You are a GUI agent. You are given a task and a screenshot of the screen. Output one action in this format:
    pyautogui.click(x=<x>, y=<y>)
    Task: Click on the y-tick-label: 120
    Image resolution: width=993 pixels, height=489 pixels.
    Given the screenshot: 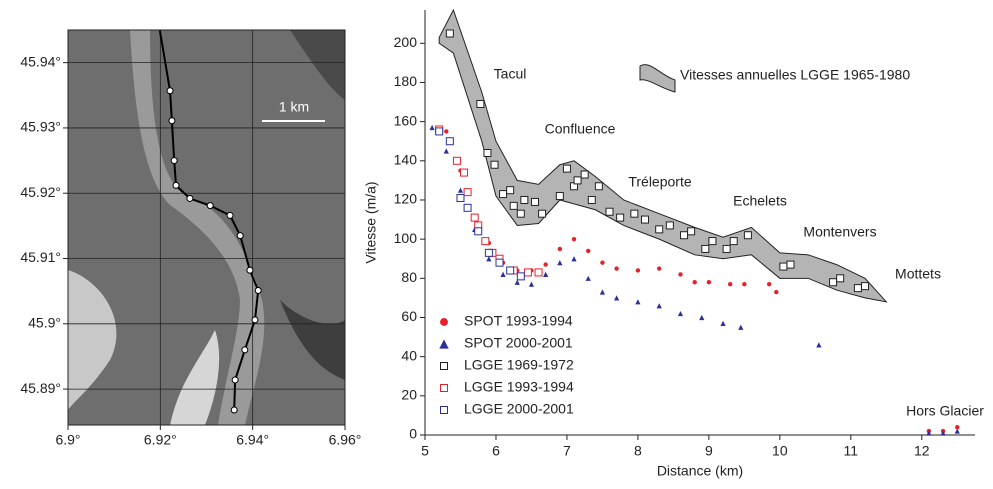 What is the action you would take?
    pyautogui.click(x=406, y=199)
    